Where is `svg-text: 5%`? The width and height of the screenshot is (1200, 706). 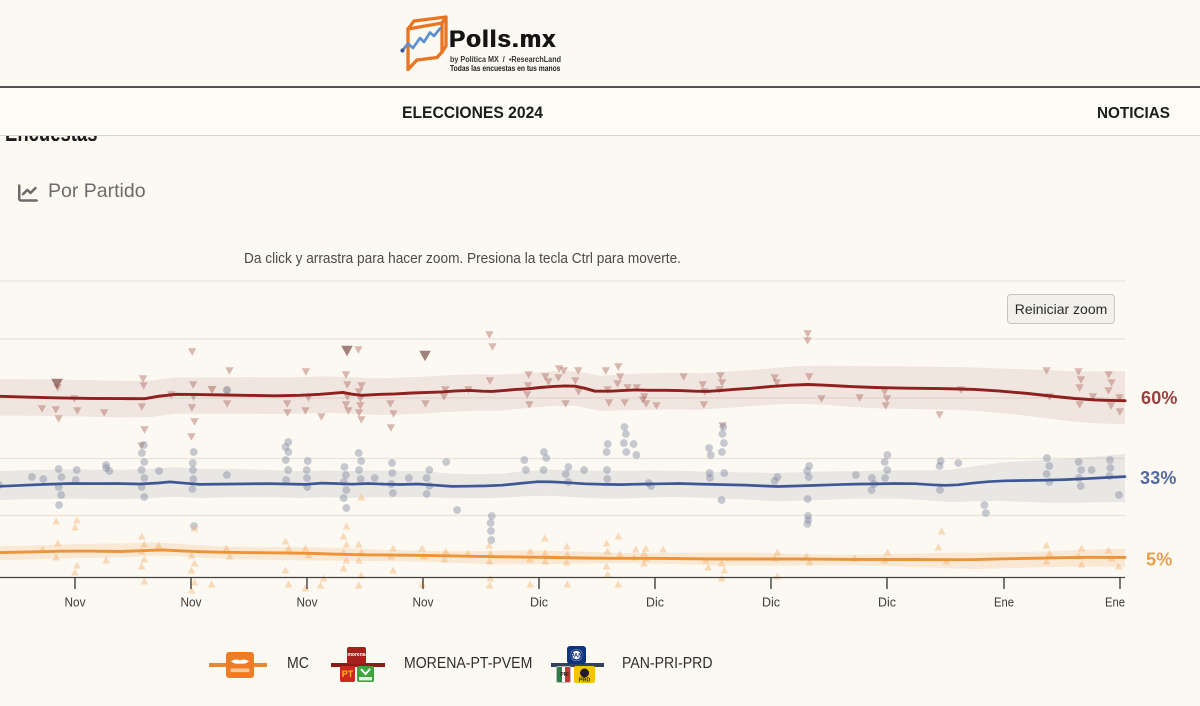
svg-text: 5% is located at coordinates (1159, 560).